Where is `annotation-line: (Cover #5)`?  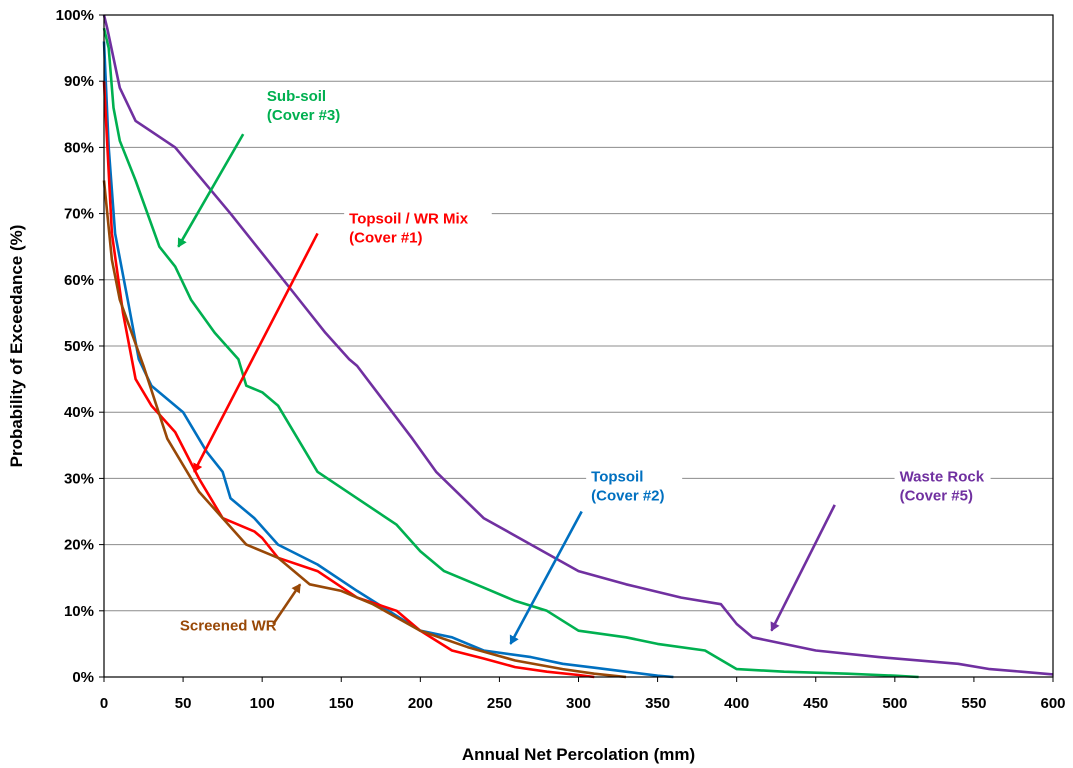
annotation-line: (Cover #5) is located at coordinates (936, 496).